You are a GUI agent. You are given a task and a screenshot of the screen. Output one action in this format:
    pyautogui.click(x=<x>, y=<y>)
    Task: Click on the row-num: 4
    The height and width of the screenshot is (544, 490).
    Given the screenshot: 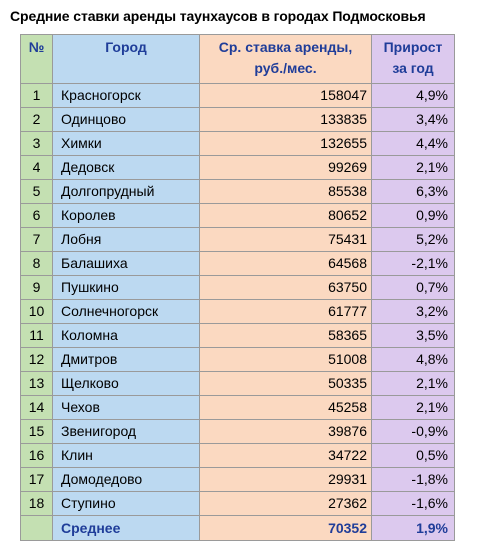 What is the action you would take?
    pyautogui.click(x=36, y=167)
    